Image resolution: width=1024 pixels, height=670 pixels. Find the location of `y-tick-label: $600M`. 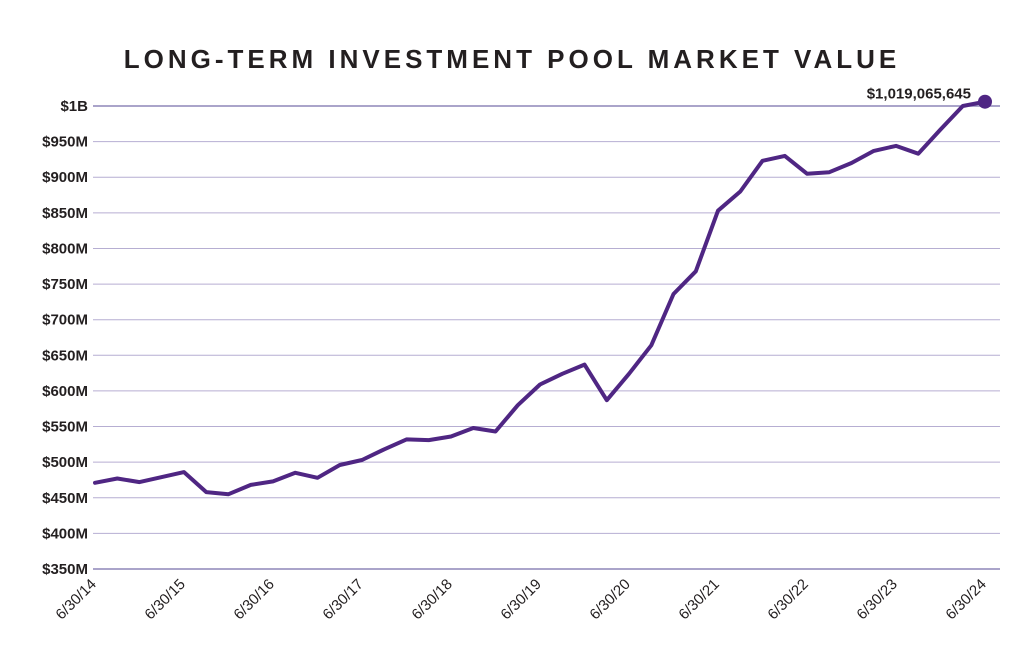

y-tick-label: $600M is located at coordinates (65, 391).